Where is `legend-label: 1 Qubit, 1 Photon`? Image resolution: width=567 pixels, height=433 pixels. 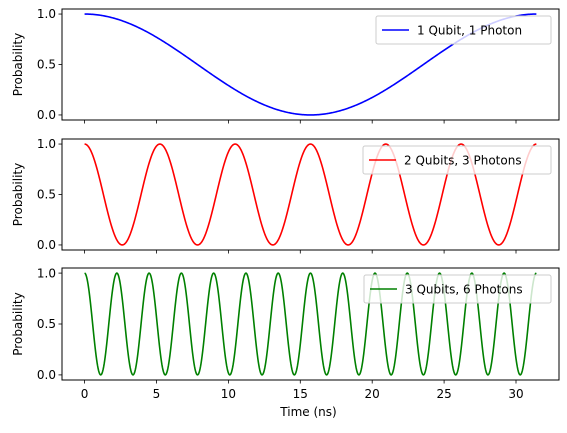
legend-label: 1 Qubit, 1 Photon is located at coordinates (469, 30).